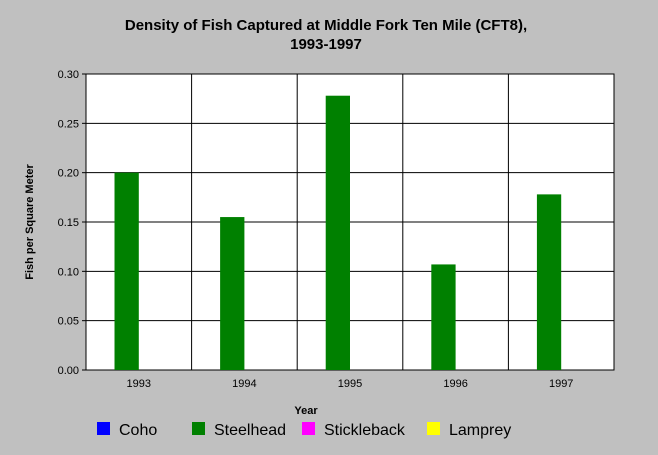 This screenshot has height=455, width=658. I want to click on bar-steelhead-1997, so click(549, 282).